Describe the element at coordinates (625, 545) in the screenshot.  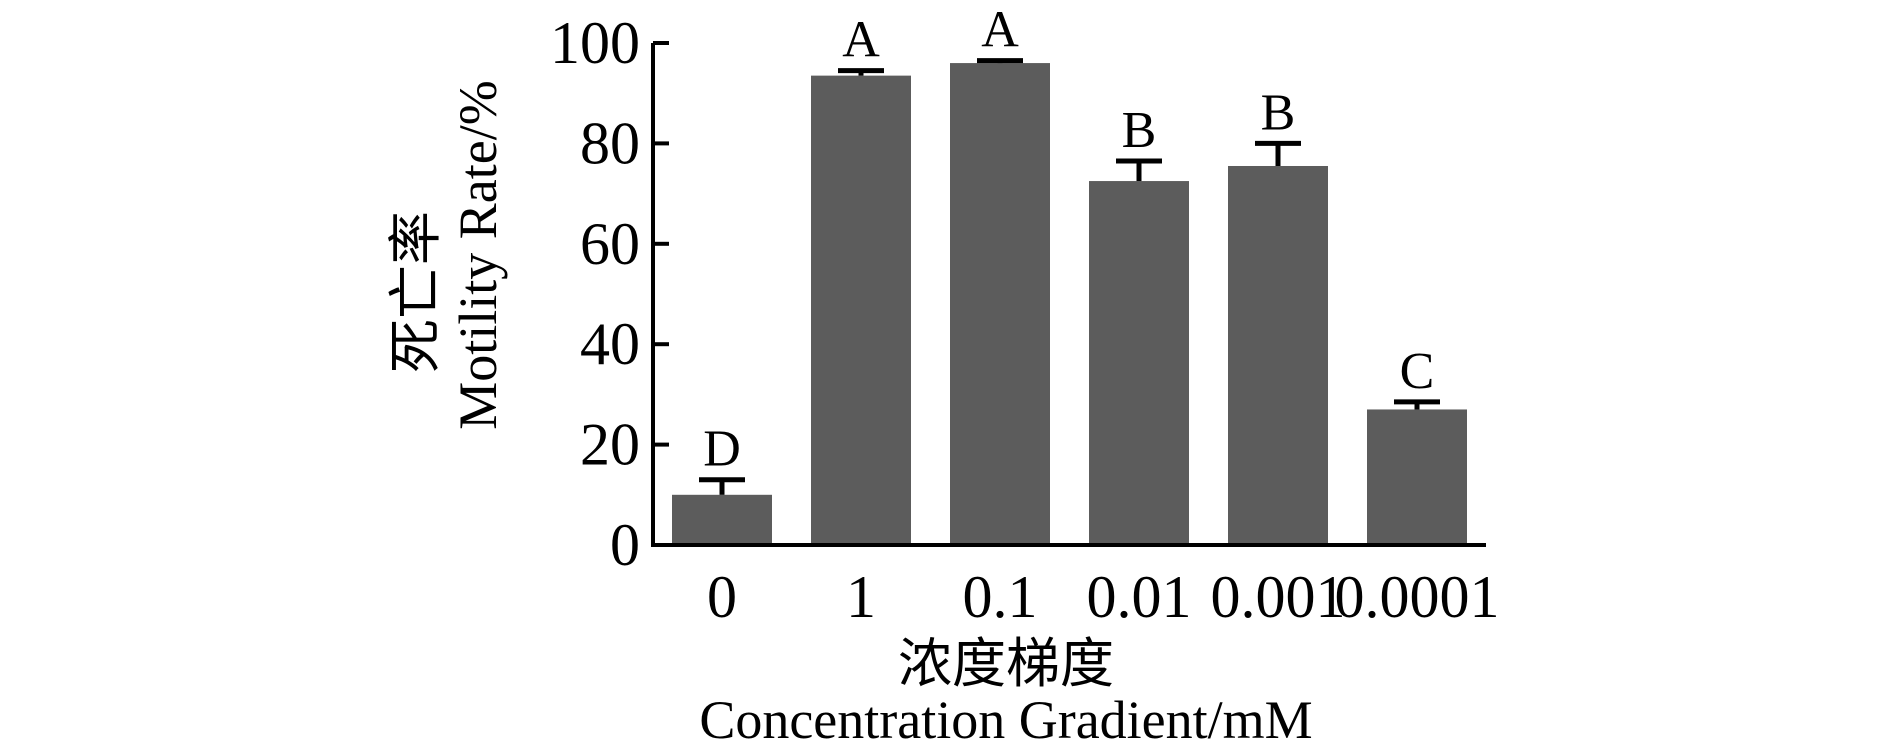
I see `y-tick-label-0: 0` at that location.